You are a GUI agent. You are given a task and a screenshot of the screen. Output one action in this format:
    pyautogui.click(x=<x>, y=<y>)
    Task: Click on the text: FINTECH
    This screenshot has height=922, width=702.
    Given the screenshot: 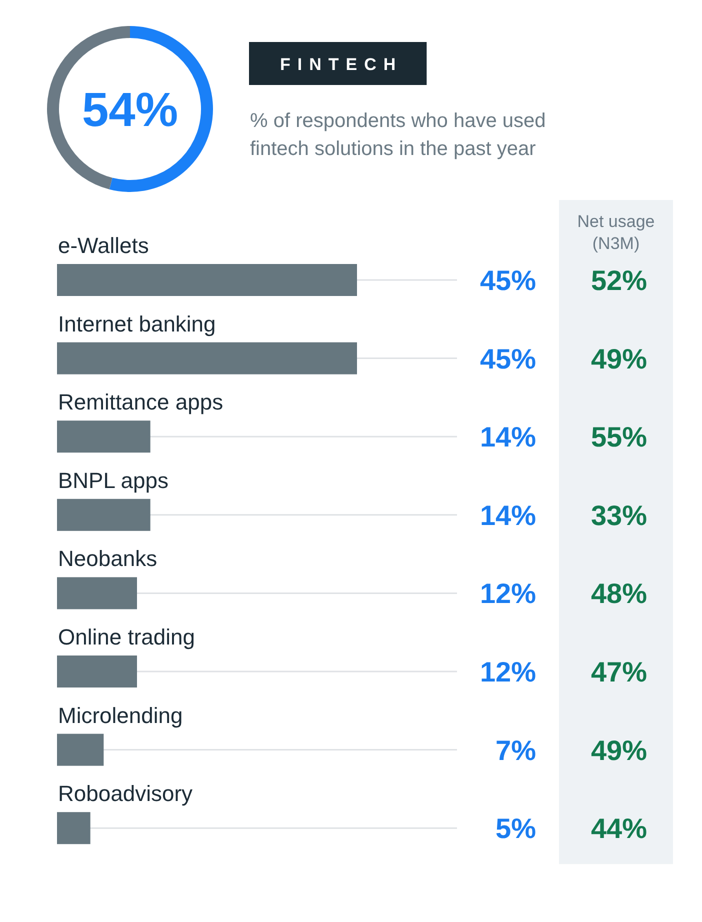 What is the action you would take?
    pyautogui.click(x=341, y=64)
    